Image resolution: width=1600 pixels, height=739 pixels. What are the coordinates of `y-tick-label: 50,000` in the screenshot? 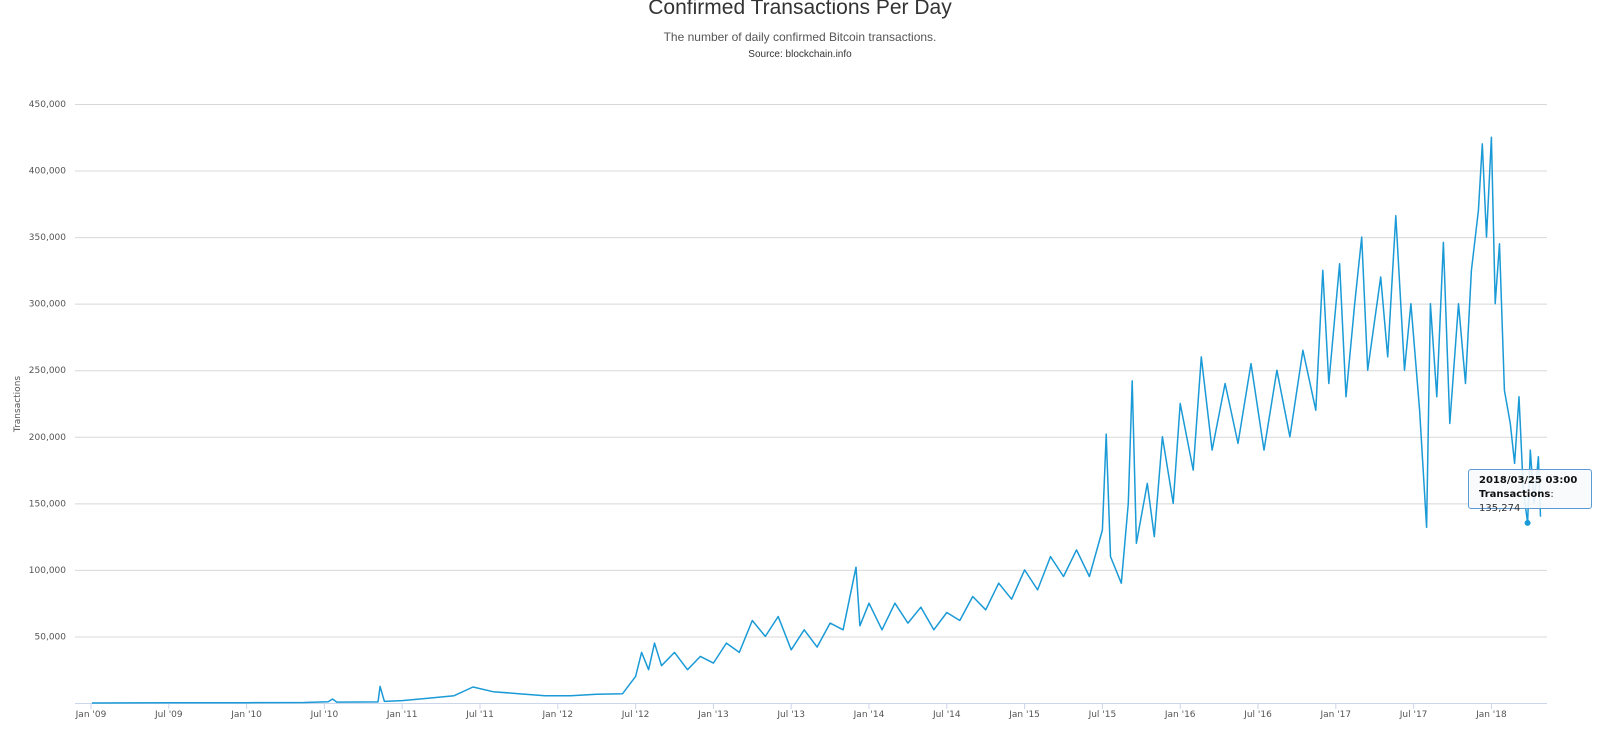 It's located at (51, 637).